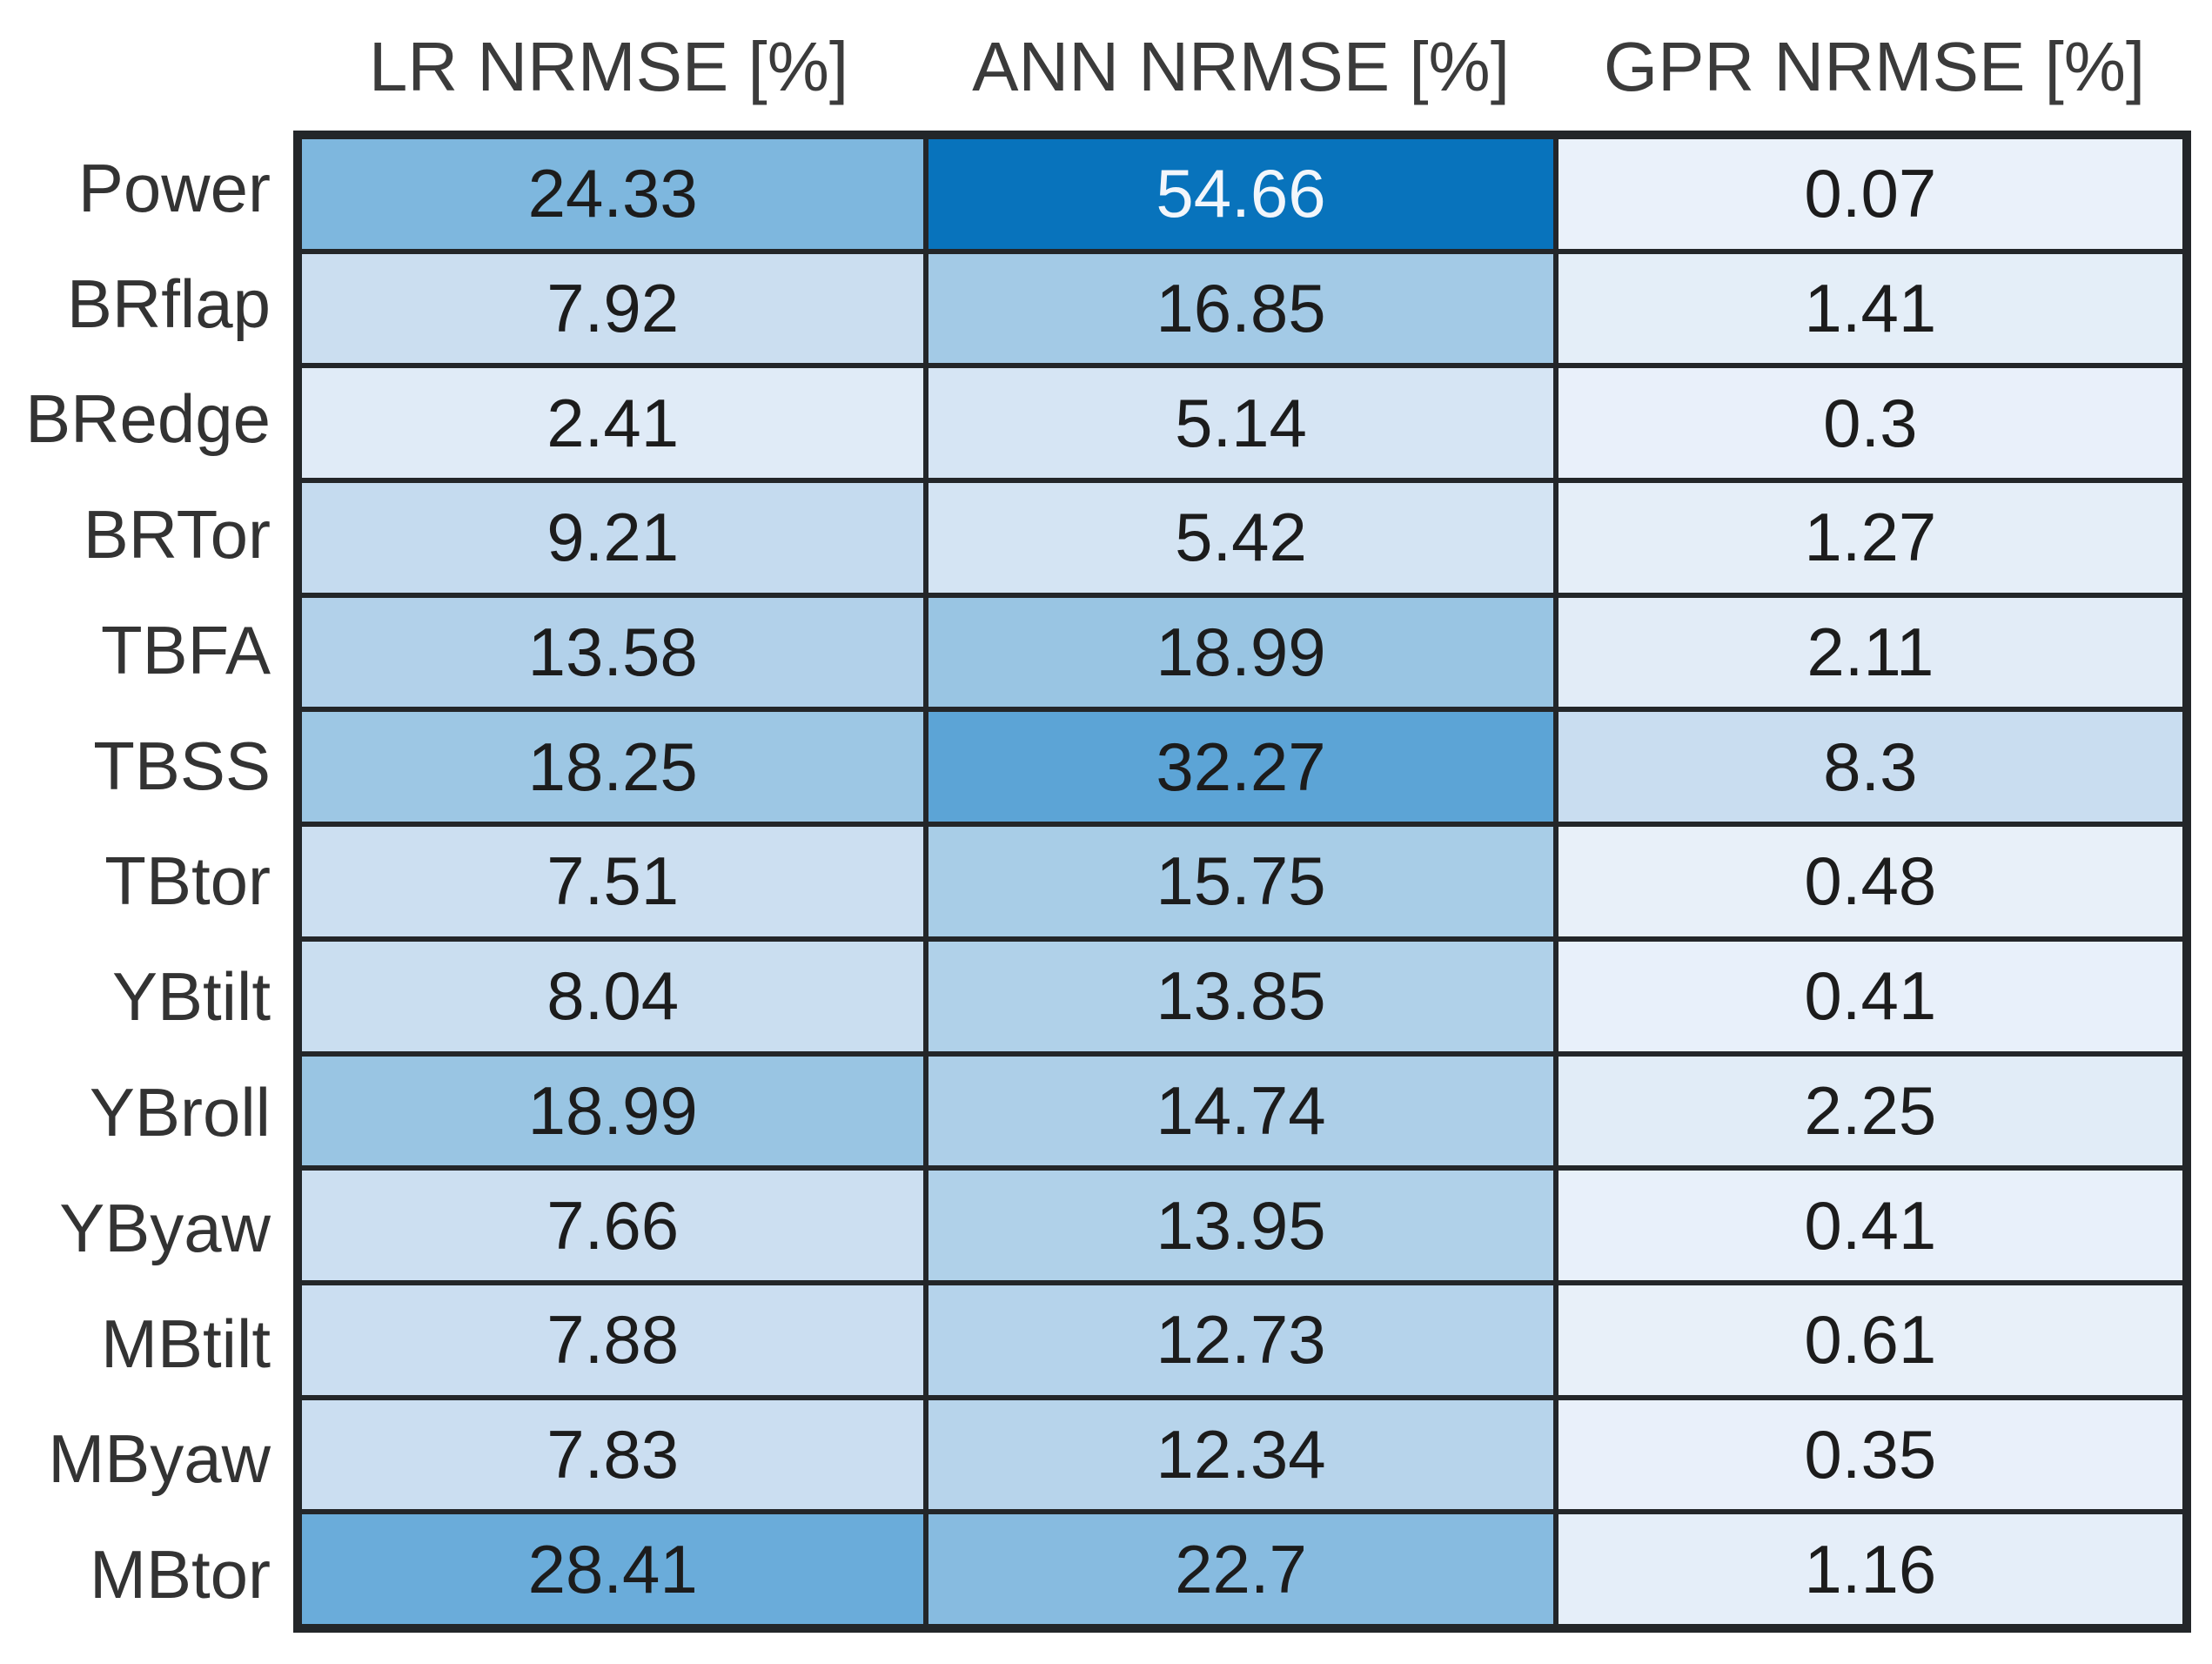 The width and height of the screenshot is (2212, 1664). What do you see at coordinates (1870, 881) in the screenshot?
I see `heatmap-cell: 0.48` at bounding box center [1870, 881].